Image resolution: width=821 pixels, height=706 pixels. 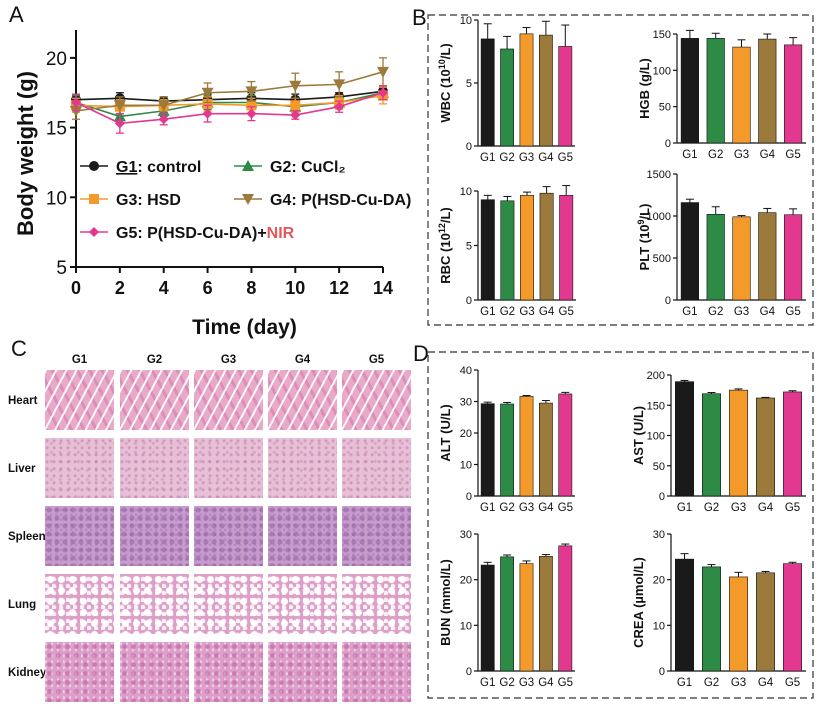 What do you see at coordinates (466, 371) in the screenshot?
I see `y-tick-label: 40` at bounding box center [466, 371].